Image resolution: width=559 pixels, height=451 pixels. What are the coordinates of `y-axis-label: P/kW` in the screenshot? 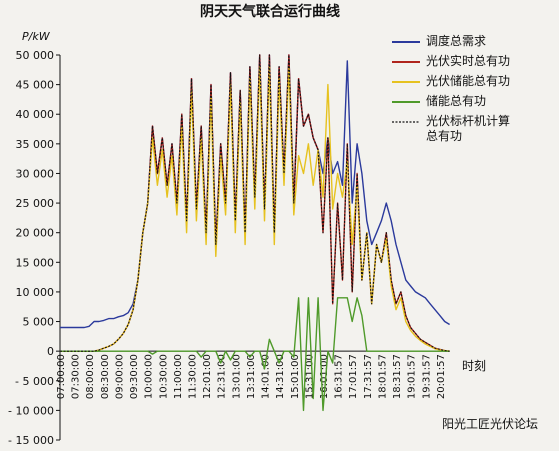 It's located at (36, 36).